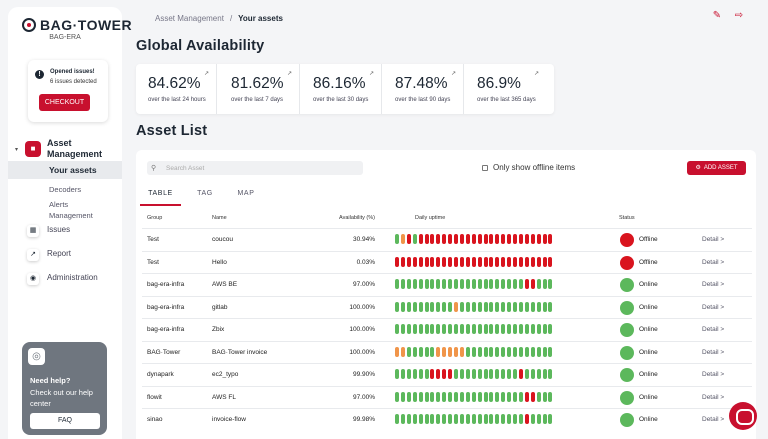  I want to click on availability-card: 86.16% over the last 30 days ↗, so click(341, 89).